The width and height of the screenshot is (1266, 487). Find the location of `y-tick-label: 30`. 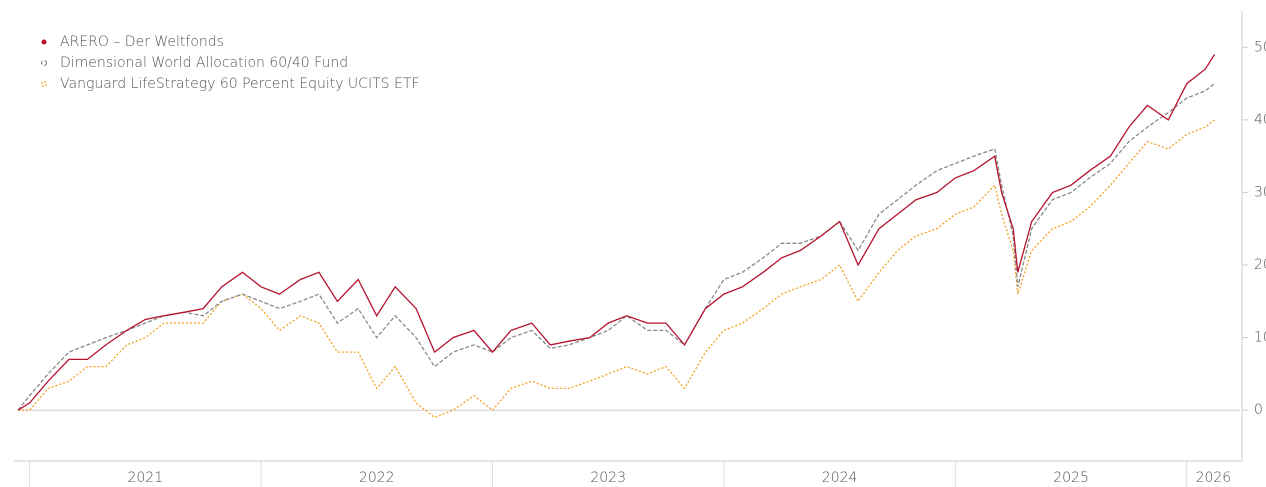

y-tick-label: 30 is located at coordinates (1260, 192).